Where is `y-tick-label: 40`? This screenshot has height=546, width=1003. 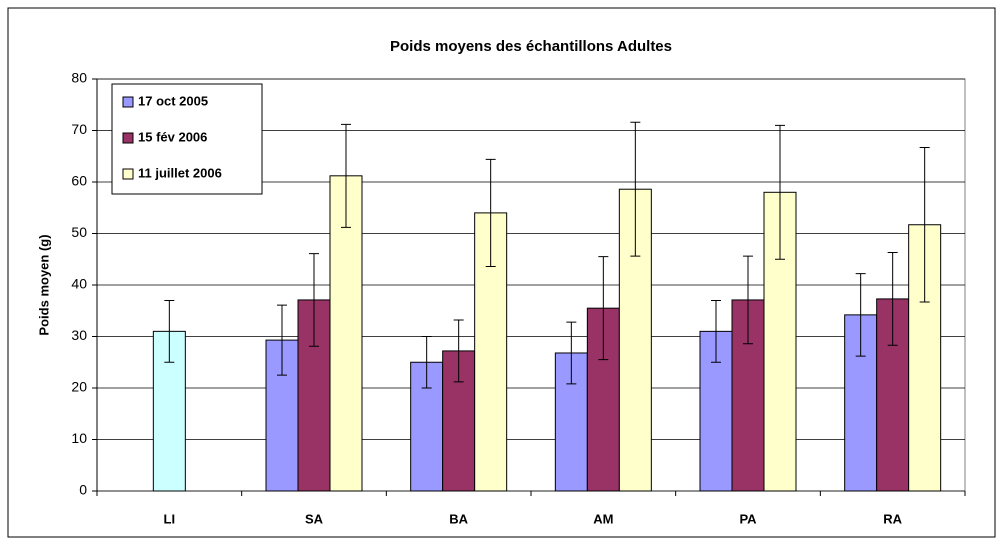 y-tick-label: 40 is located at coordinates (79, 284).